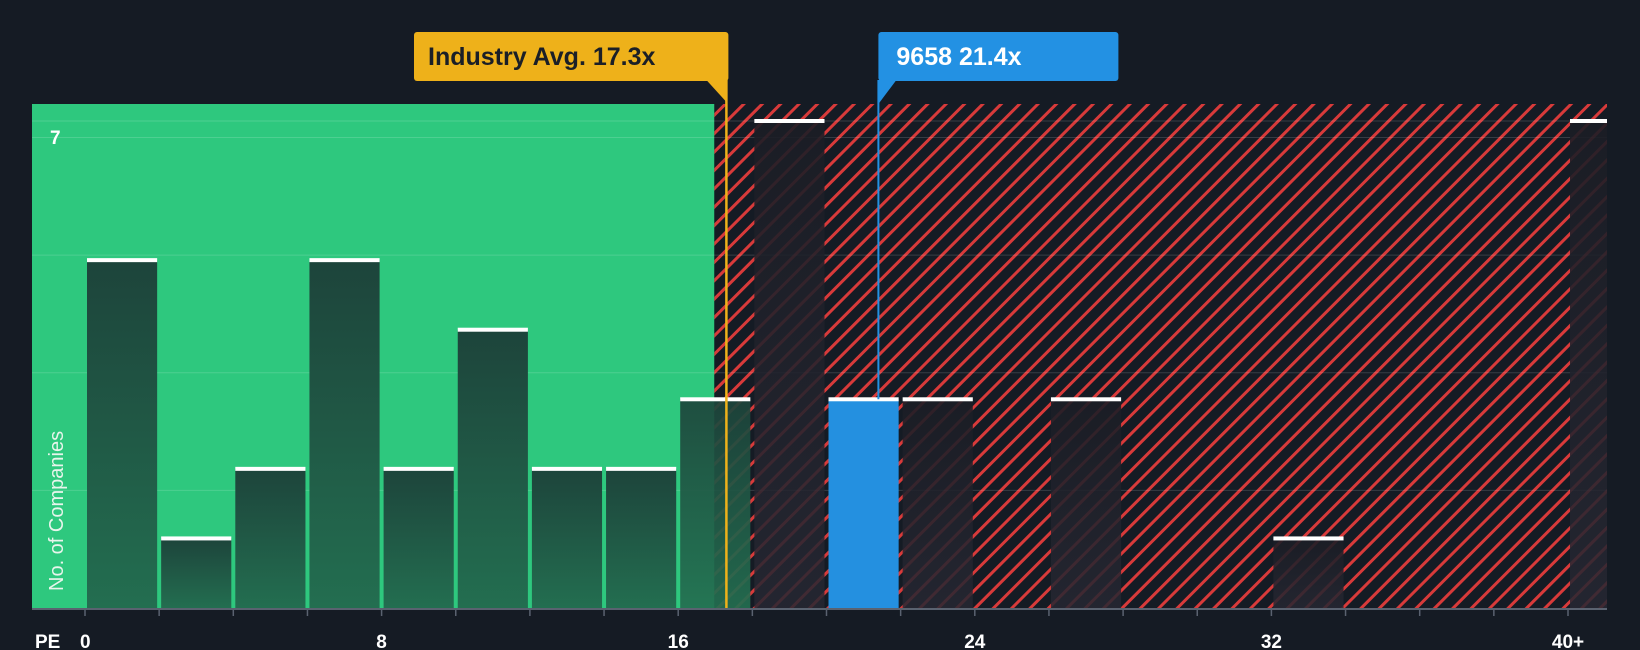 The image size is (1640, 650). I want to click on industry-avg-pointer, so click(716, 91).